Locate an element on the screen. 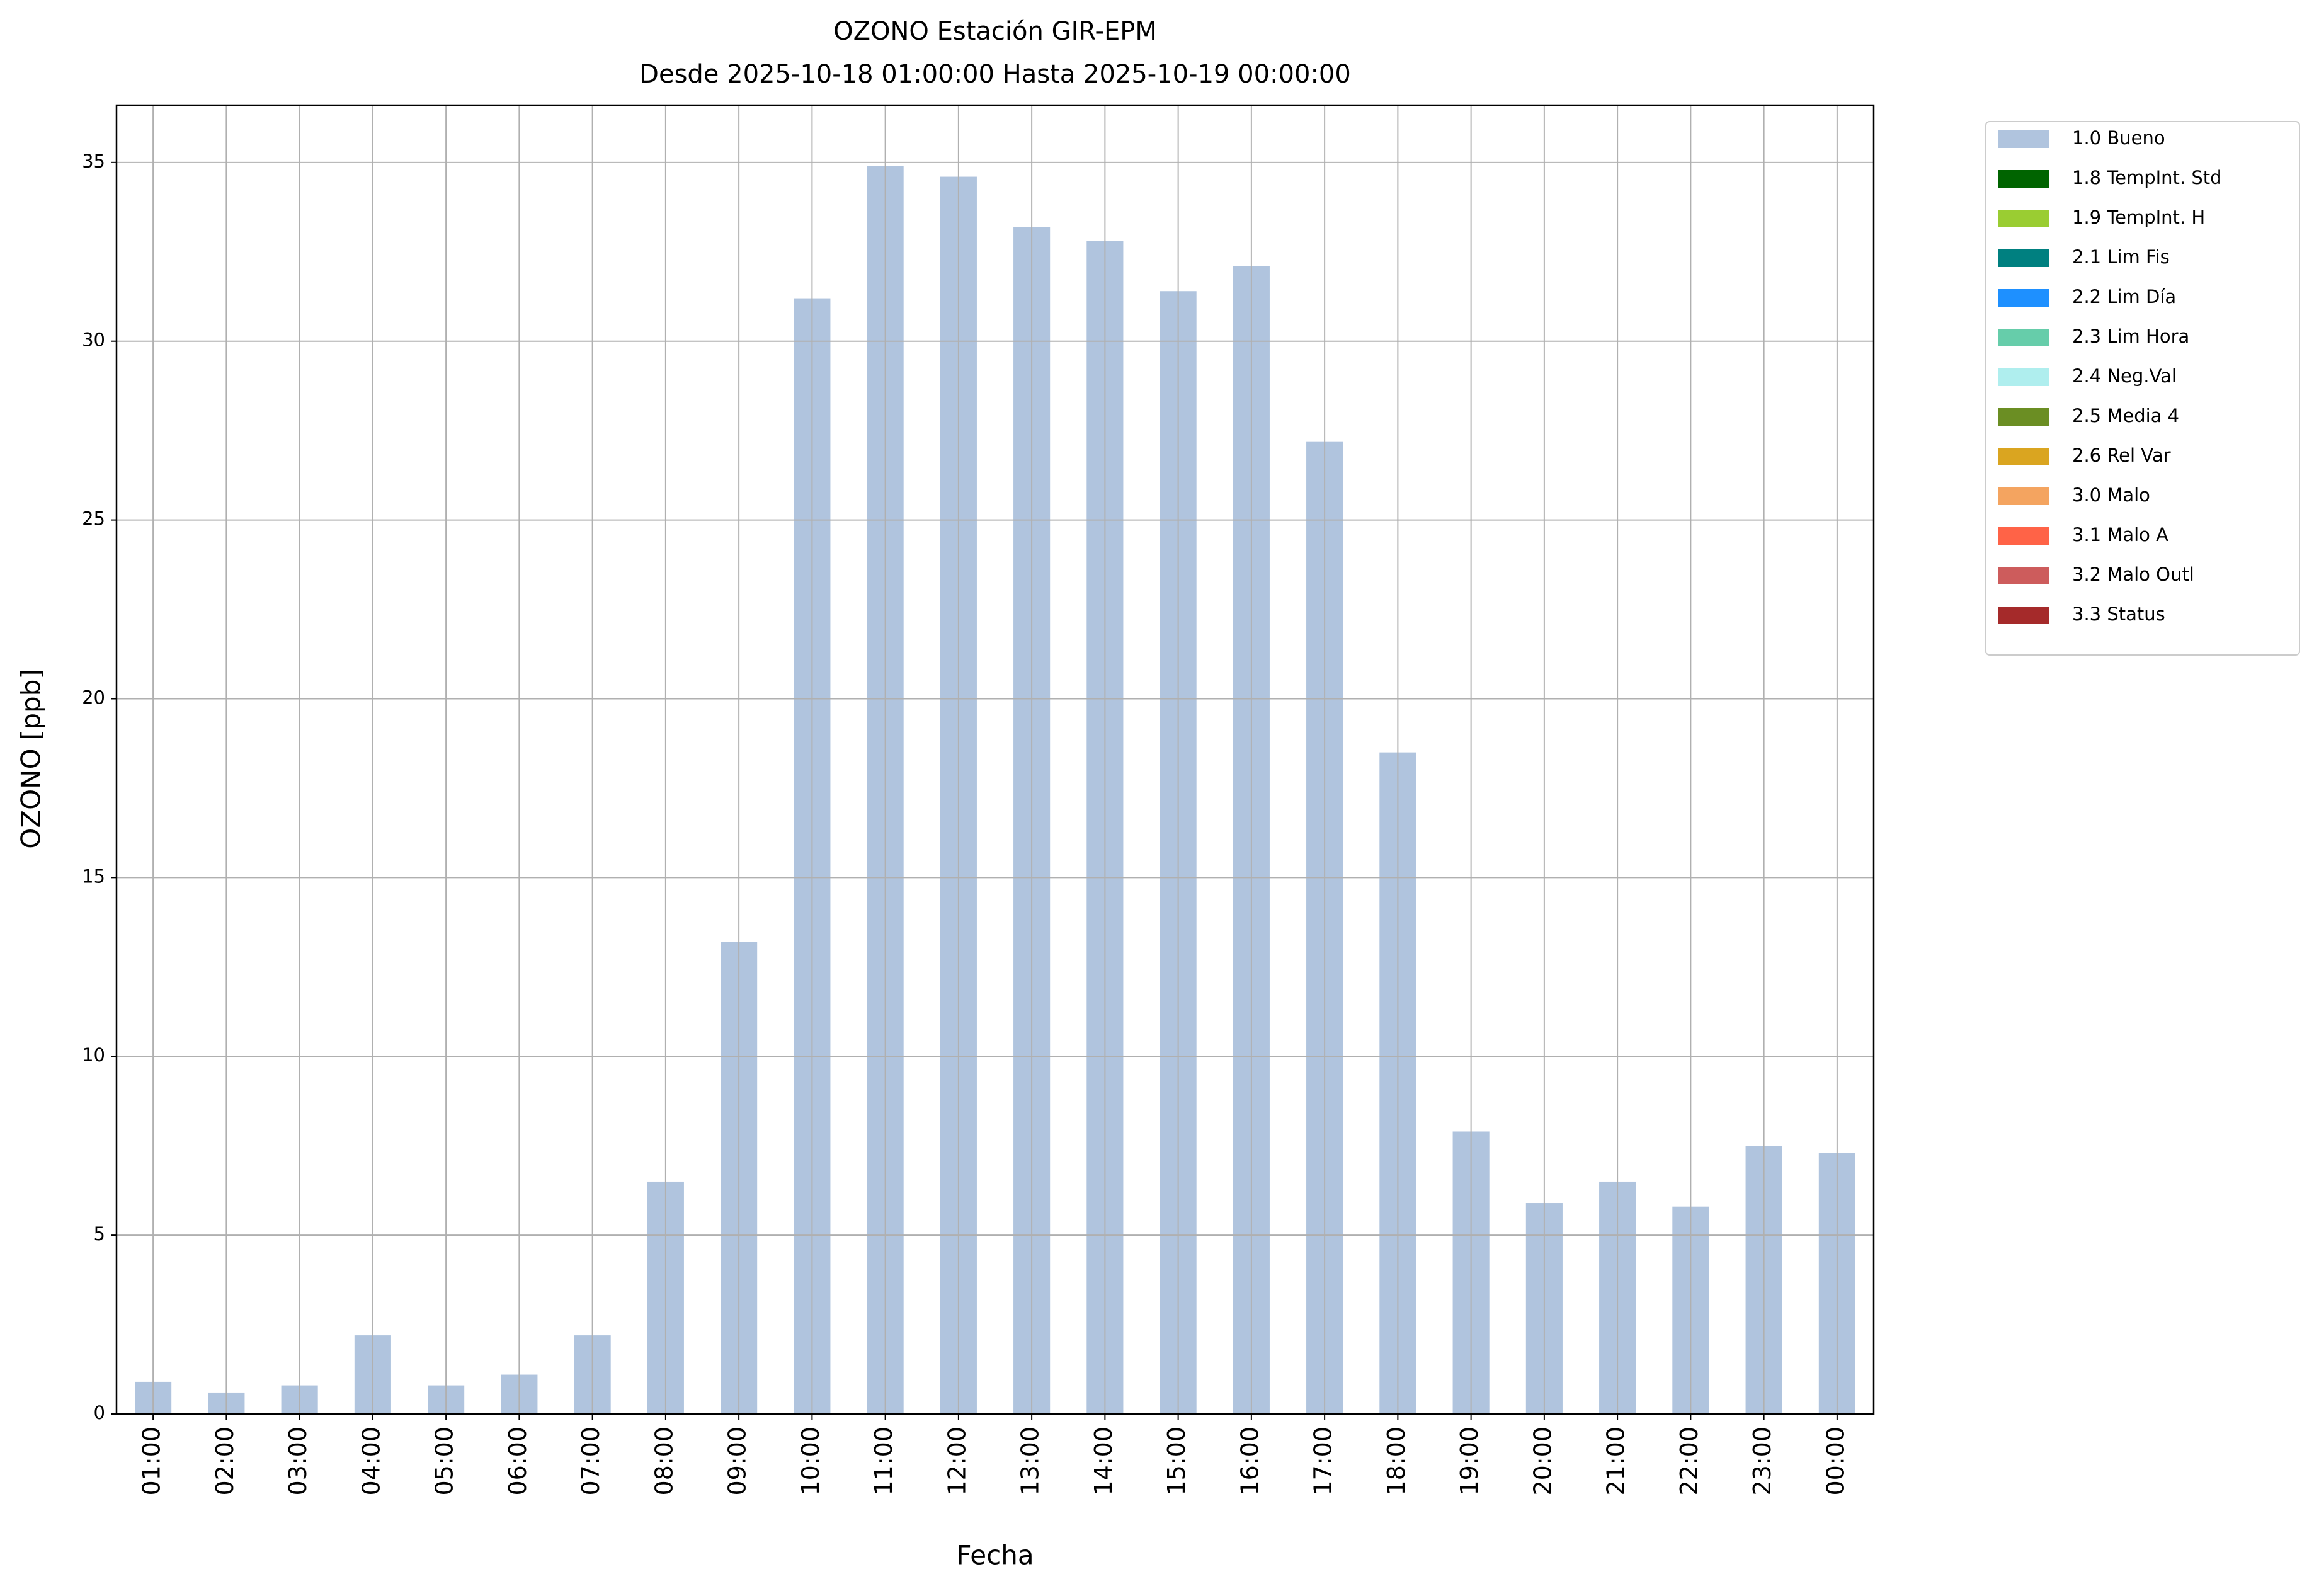 This screenshot has height=1596, width=2319. x-tick-label: 11:00 is located at coordinates (883, 1461).